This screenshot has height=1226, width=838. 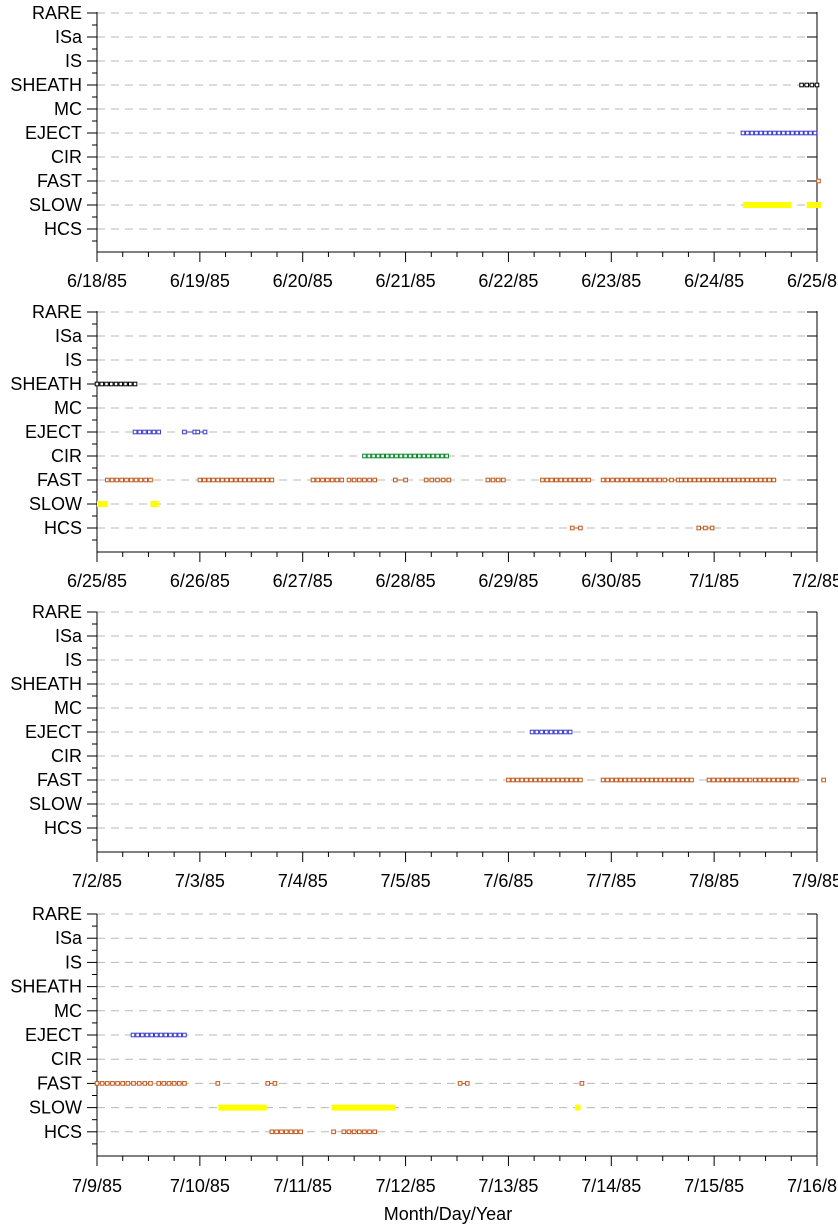 I want to click on event-cir, so click(x=406, y=456).